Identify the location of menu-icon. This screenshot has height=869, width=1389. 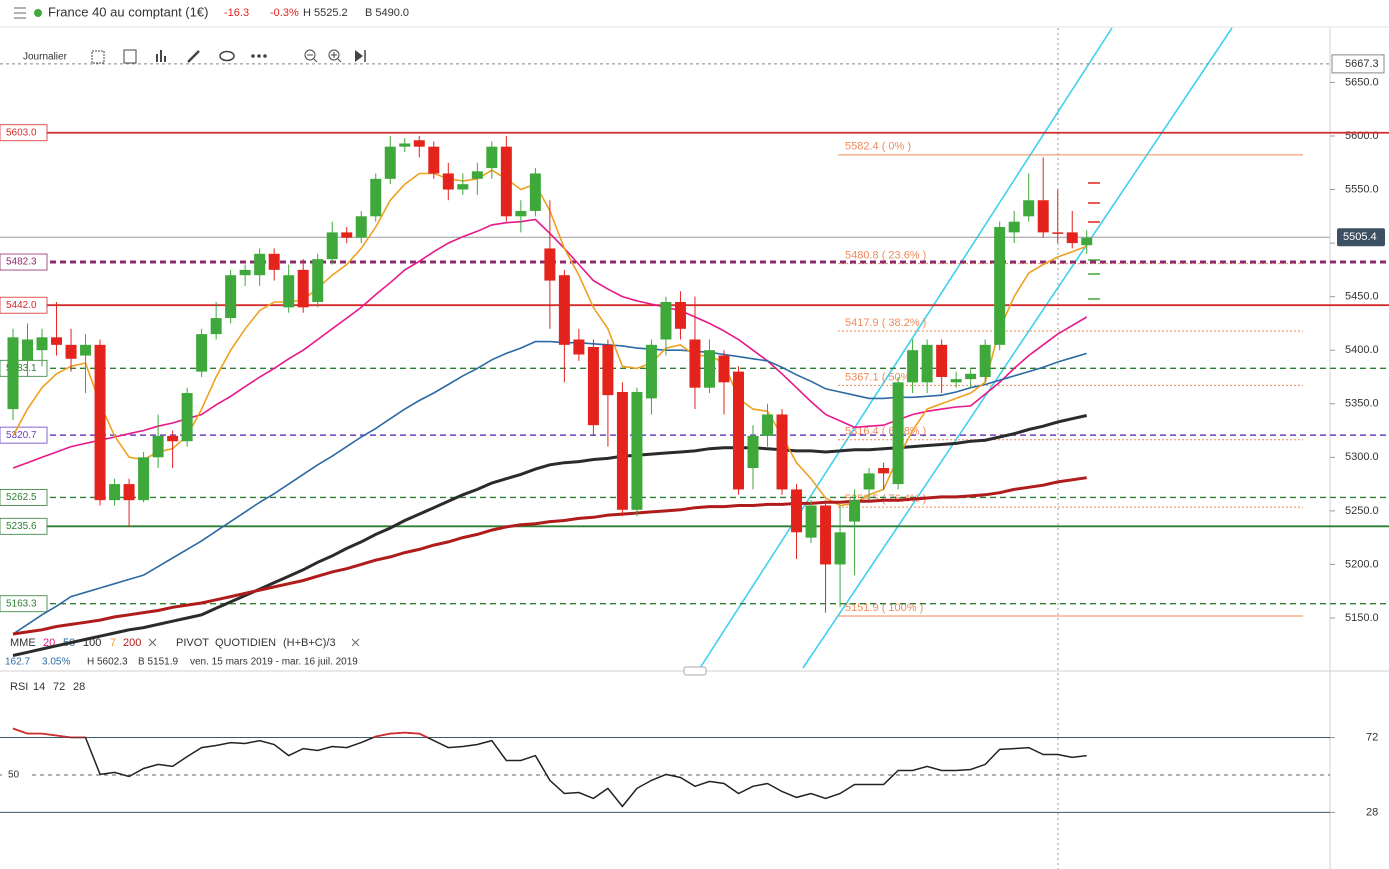
(20, 13).